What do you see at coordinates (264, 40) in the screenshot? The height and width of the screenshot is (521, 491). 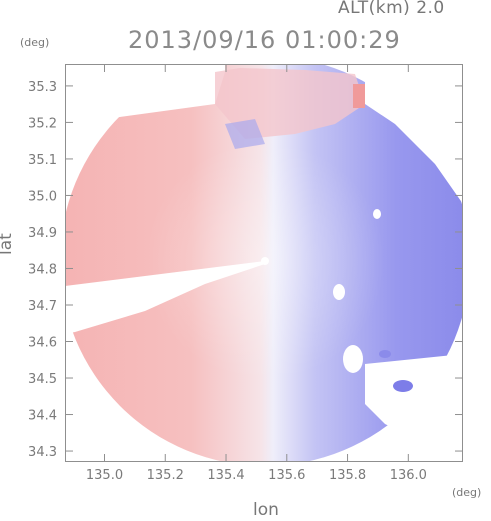 I see `timestamp-title: 2013/09/16 01:00:29` at bounding box center [264, 40].